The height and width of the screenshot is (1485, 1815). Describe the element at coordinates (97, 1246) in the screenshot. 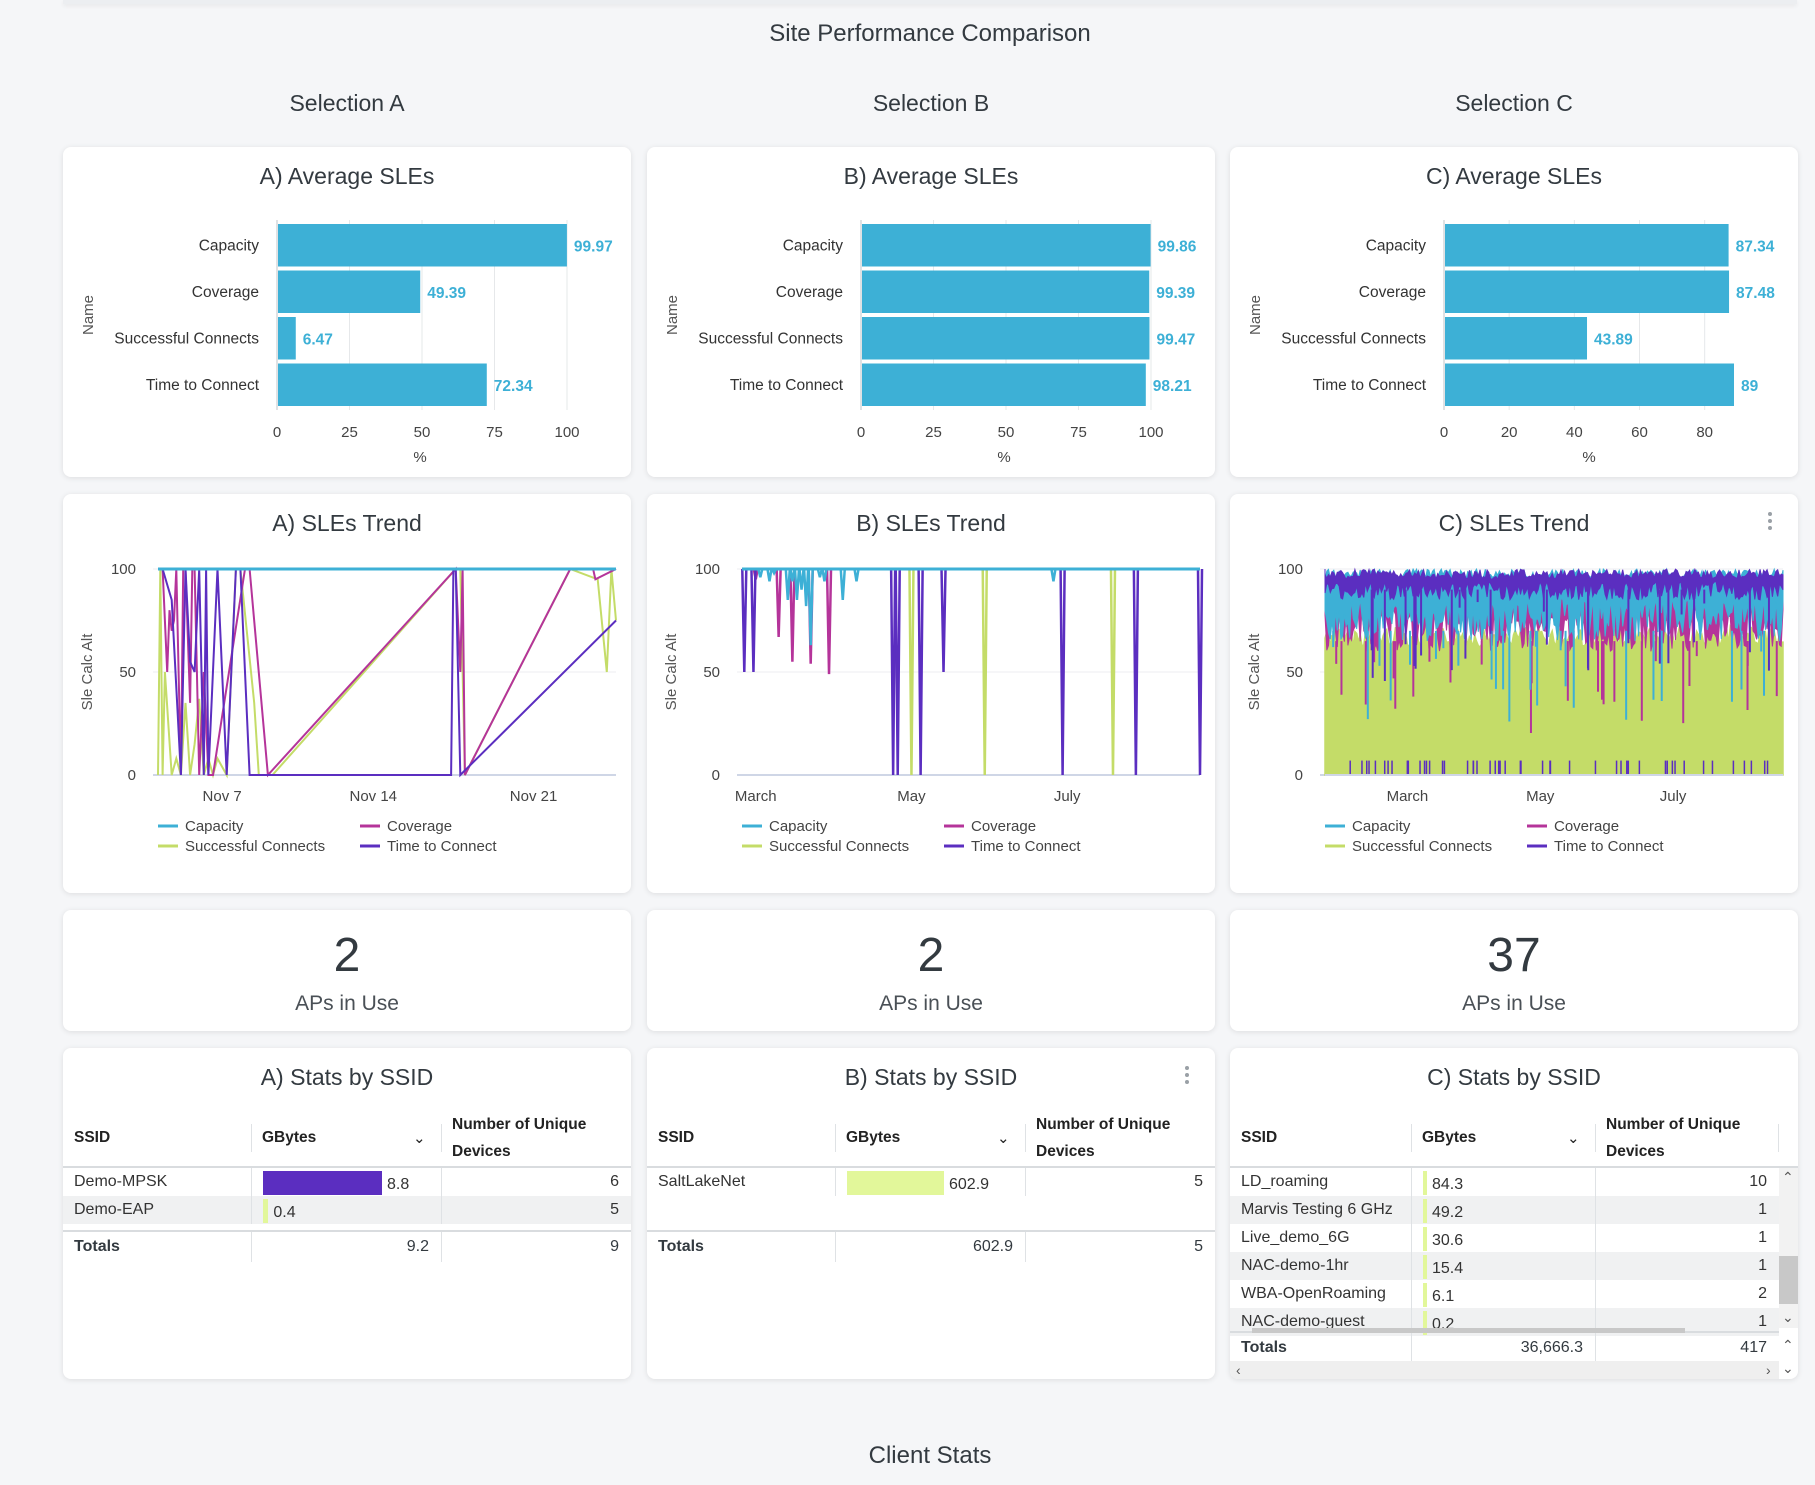

I see `totals-label: Totals` at that location.